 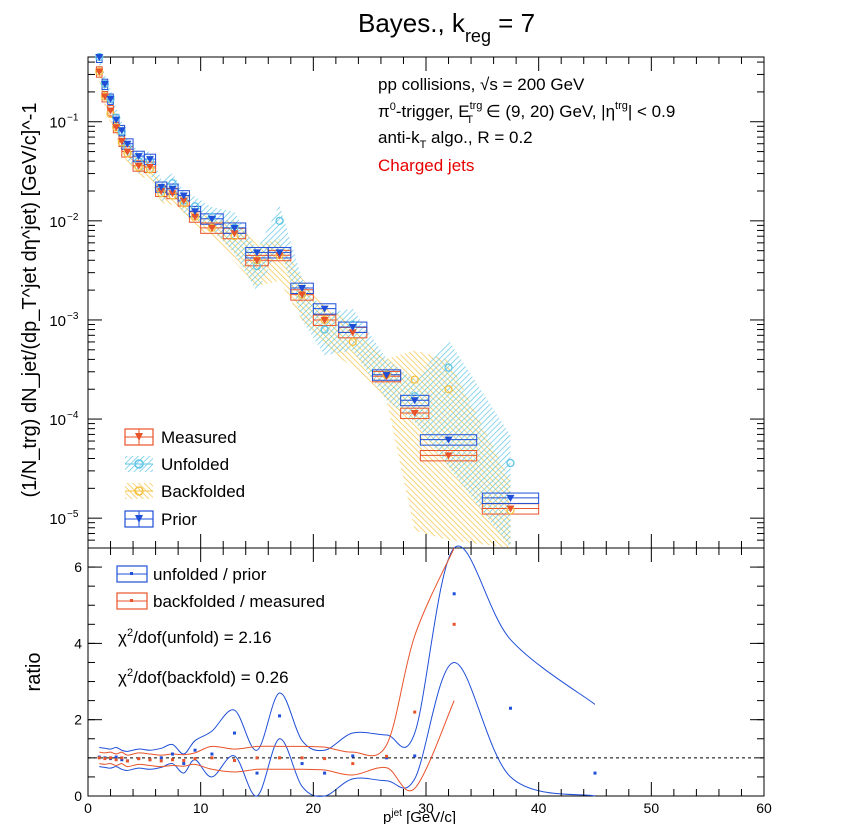 What do you see at coordinates (239, 601) in the screenshot?
I see `svg-text: backfolded / measured` at bounding box center [239, 601].